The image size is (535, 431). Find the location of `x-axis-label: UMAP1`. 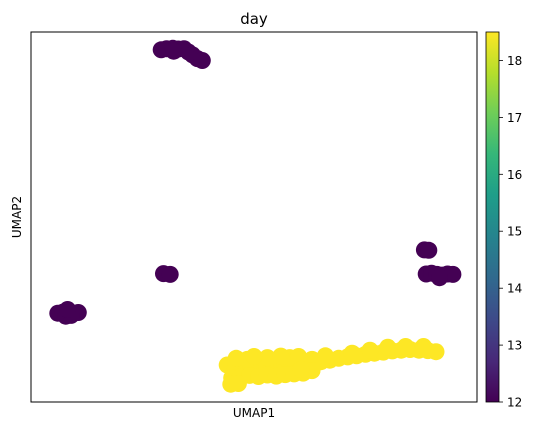

x-axis-label: UMAP1 is located at coordinates (254, 413).